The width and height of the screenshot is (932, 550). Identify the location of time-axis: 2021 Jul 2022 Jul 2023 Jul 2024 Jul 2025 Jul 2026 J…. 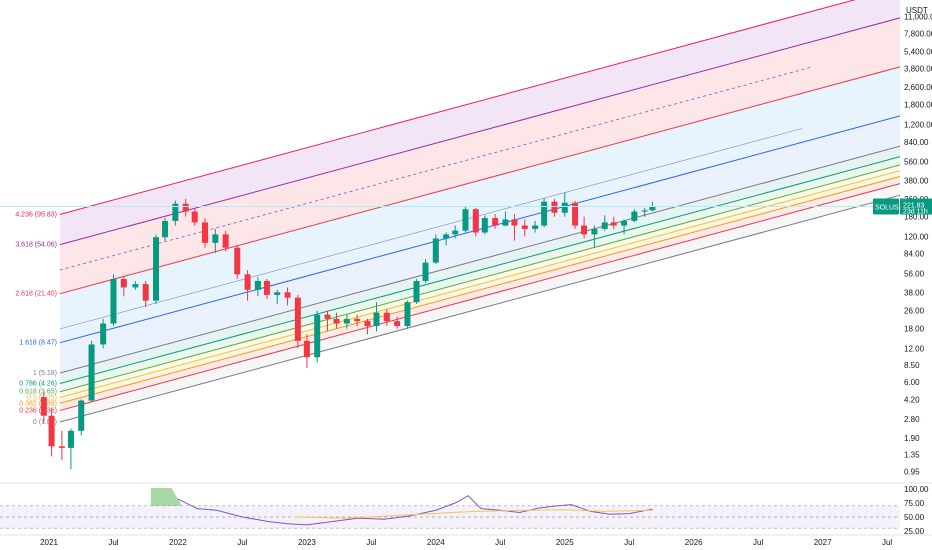
(466, 540).